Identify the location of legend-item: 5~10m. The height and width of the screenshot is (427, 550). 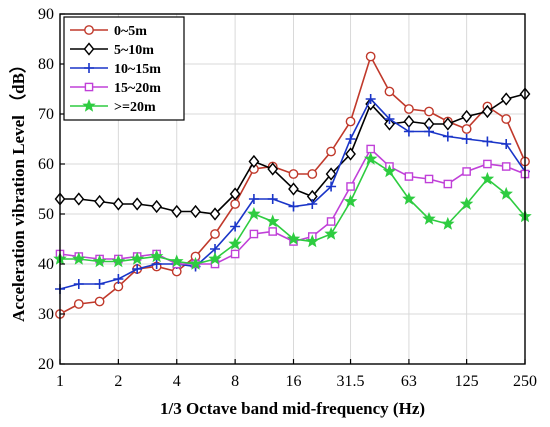
(112, 50).